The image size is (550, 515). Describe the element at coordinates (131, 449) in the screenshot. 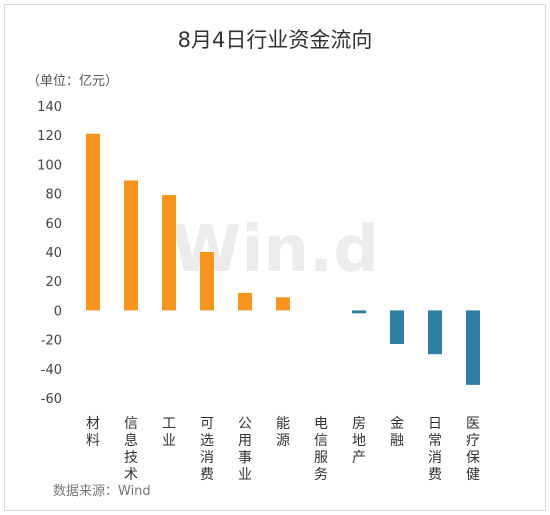

I see `x-tick-label: 信息技术` at that location.